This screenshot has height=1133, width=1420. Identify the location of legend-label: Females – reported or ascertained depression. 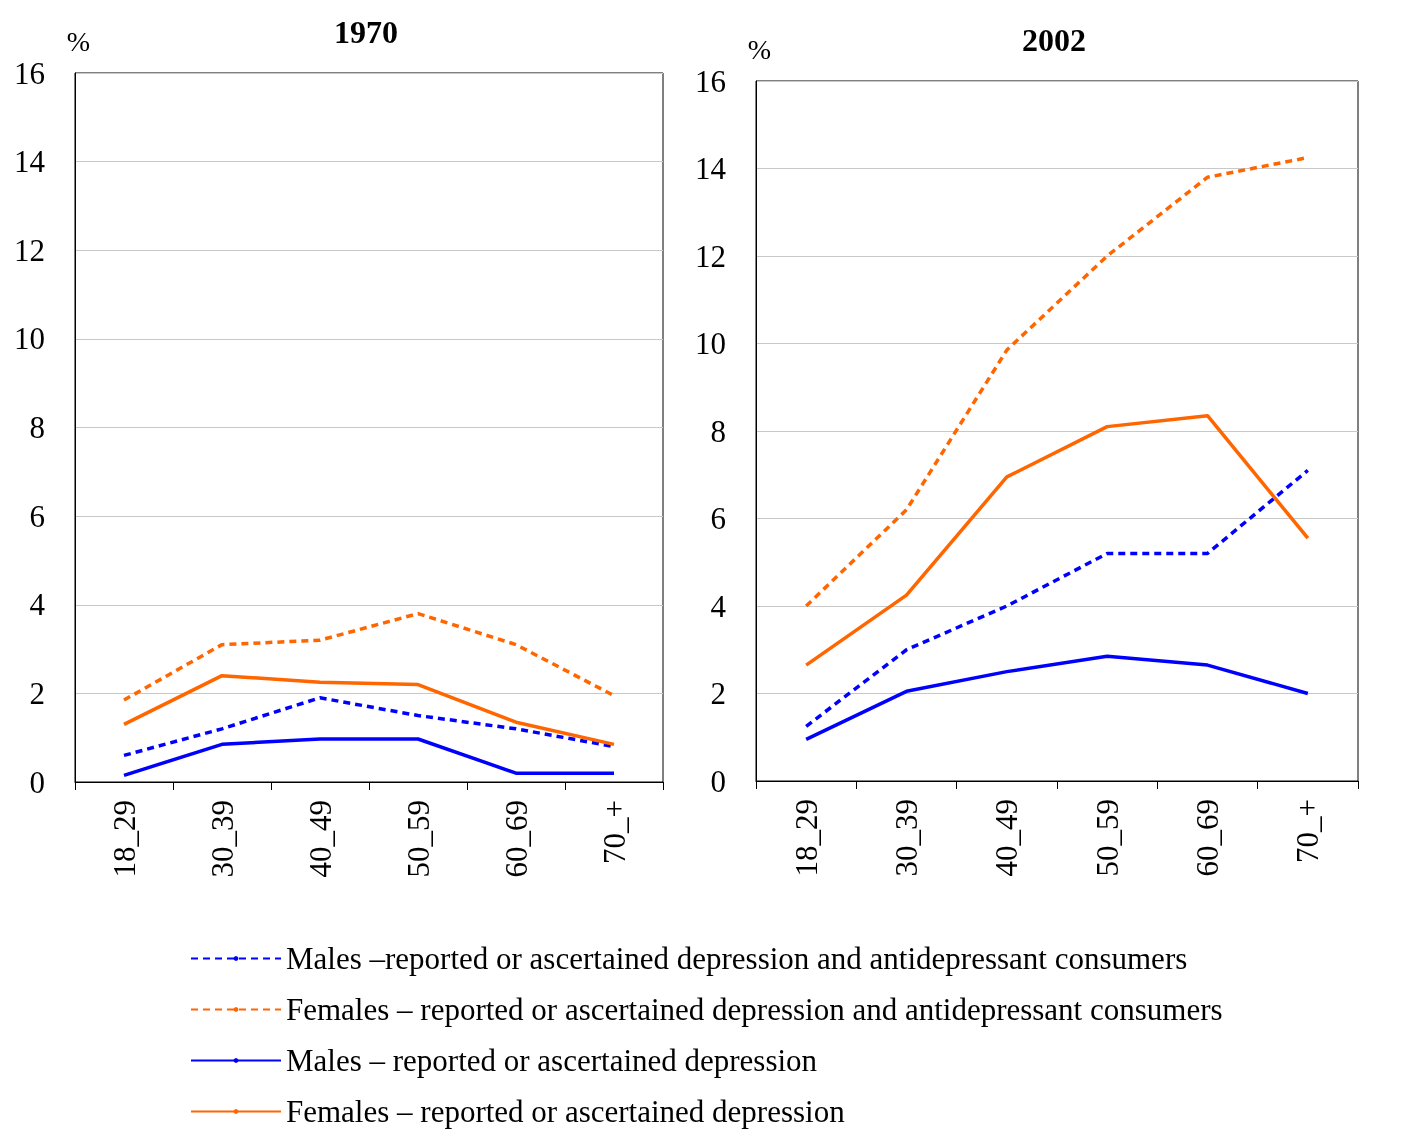
(566, 1111).